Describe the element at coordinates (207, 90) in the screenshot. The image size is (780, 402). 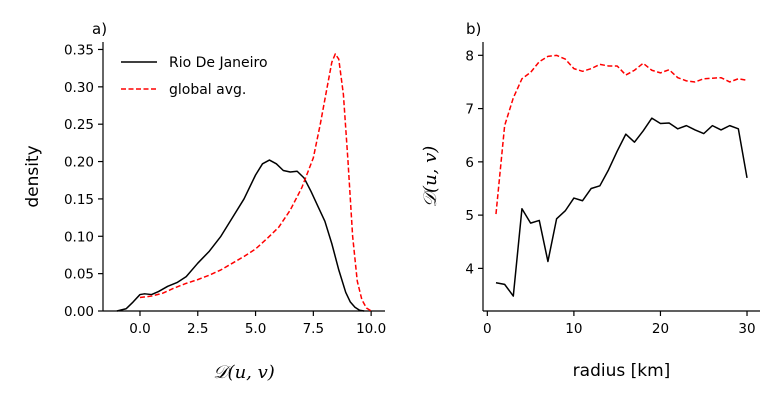
I see `legend-label-2: global avg.` at that location.